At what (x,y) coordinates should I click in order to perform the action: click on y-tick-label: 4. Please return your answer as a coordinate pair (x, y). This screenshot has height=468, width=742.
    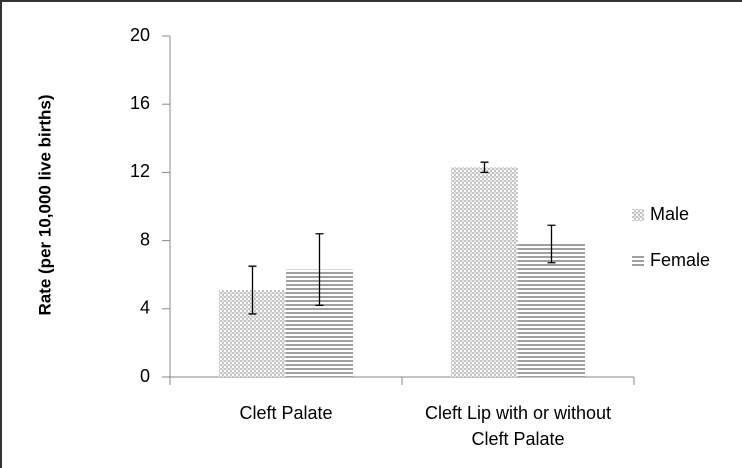
    Looking at the image, I should click on (145, 308).